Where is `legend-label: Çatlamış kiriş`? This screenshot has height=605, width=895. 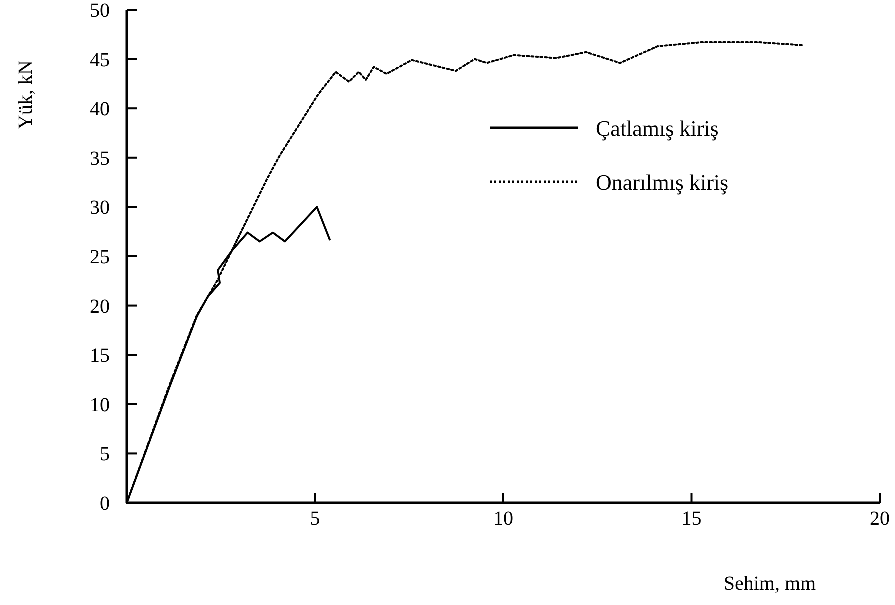
legend-label: Çatlamış kiriş is located at coordinates (657, 128).